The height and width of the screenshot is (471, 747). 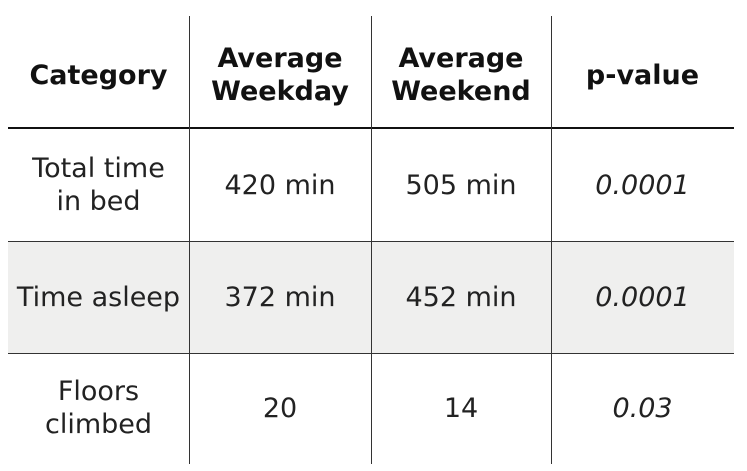 I want to click on header-average-weekday: Average Weekday, so click(x=280, y=72).